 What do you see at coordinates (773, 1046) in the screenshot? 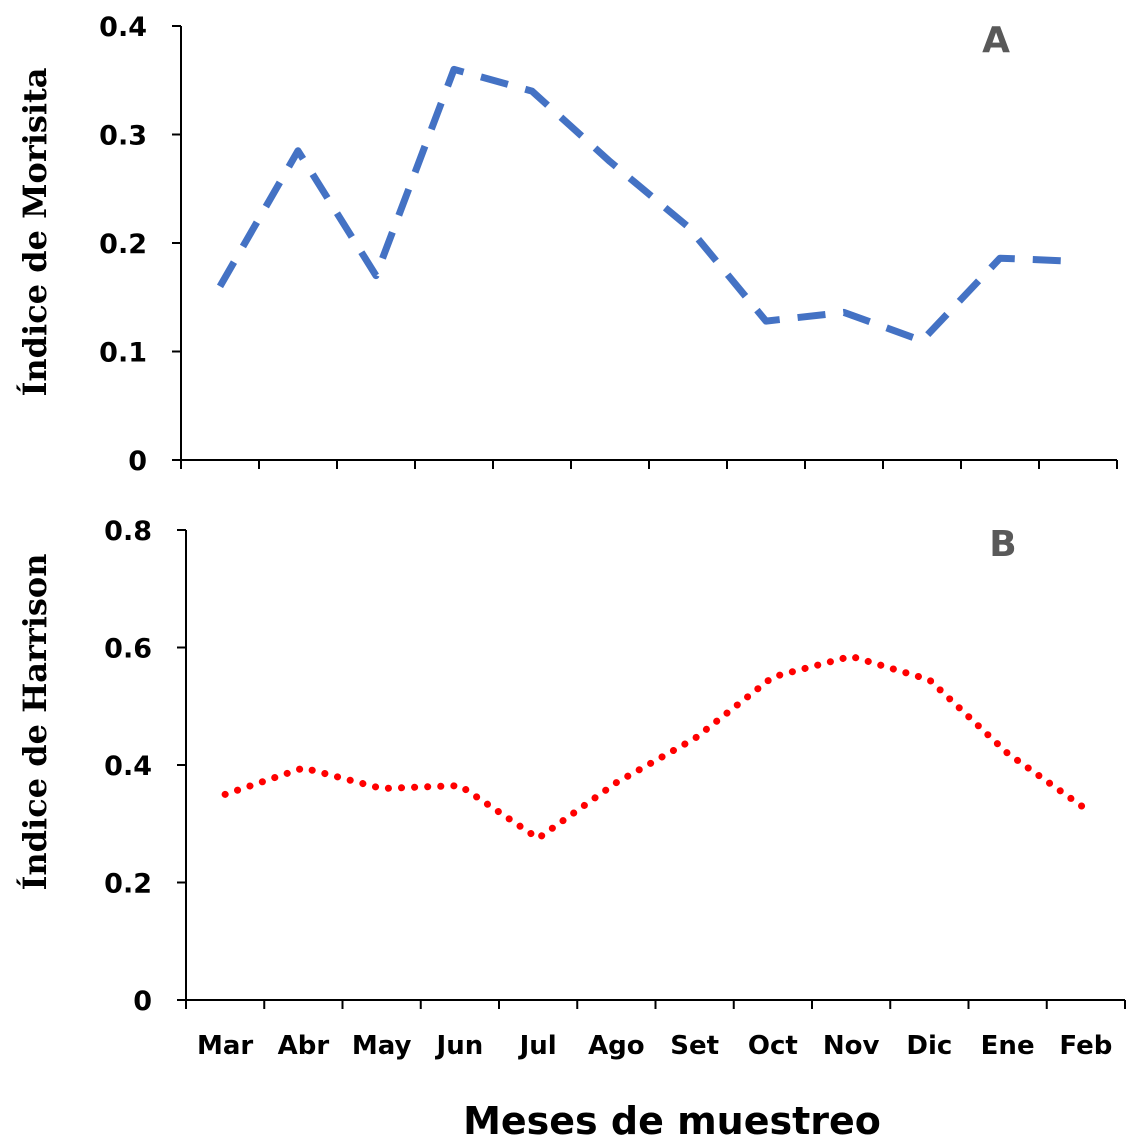
I see `x-category-label: Oct` at bounding box center [773, 1046].